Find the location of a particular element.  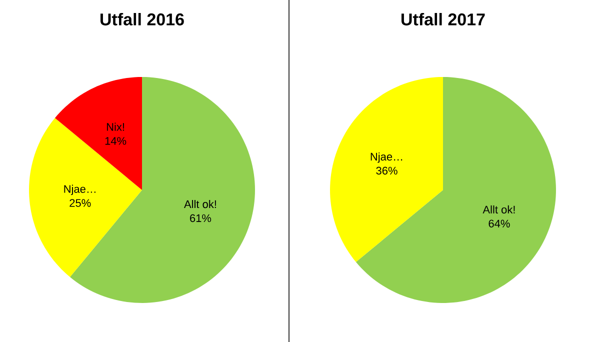

chart-title: Utfall 2016 is located at coordinates (142, 19).